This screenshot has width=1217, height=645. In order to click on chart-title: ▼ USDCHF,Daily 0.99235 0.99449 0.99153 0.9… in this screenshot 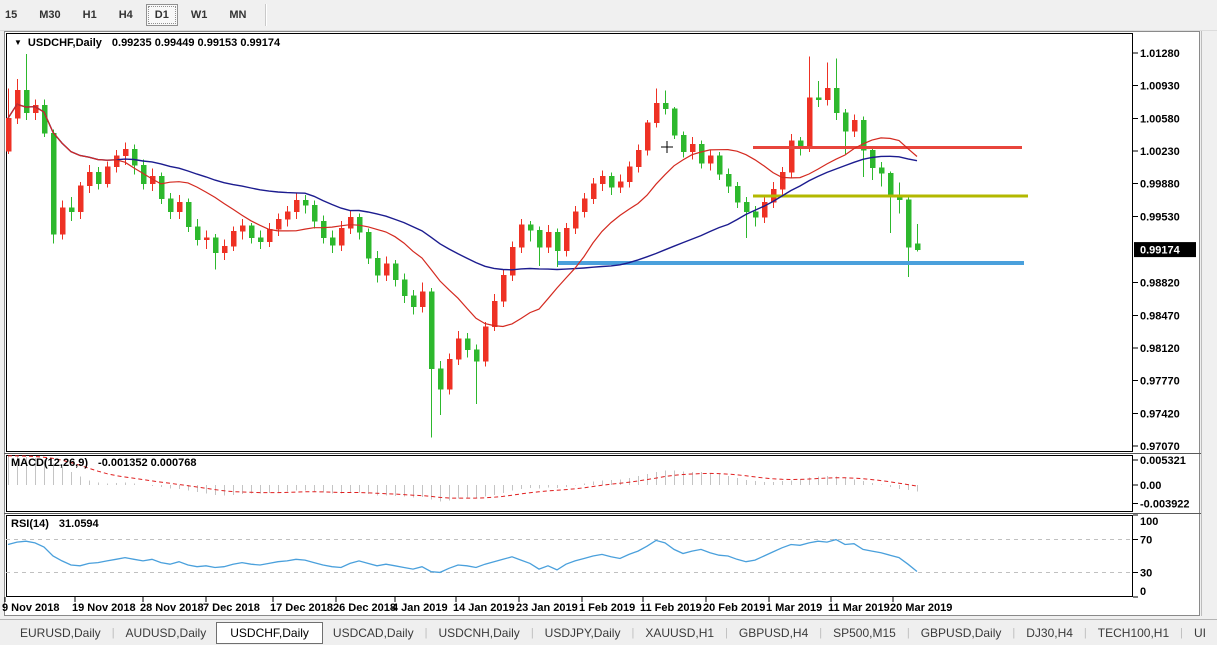, I will do `click(147, 43)`.